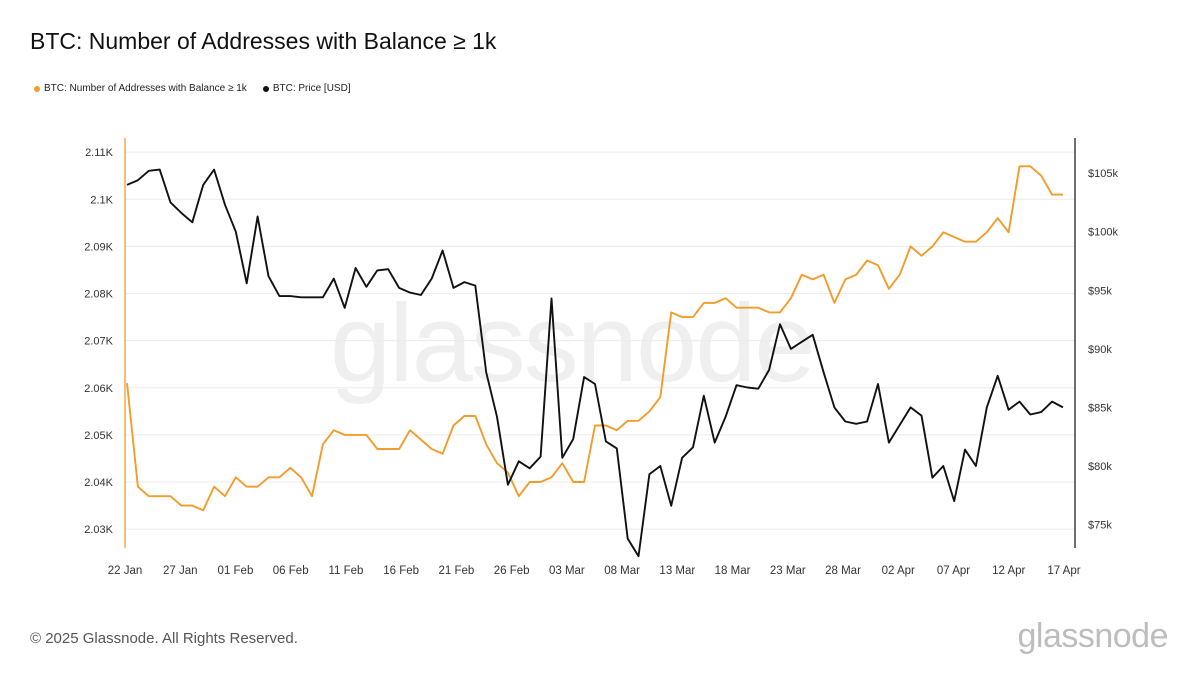 The image size is (1200, 675). I want to click on right-tick-label: $80k, so click(1100, 467).